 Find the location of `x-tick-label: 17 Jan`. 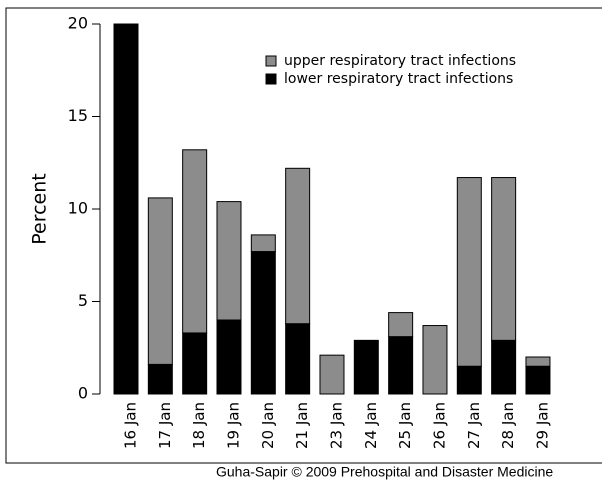

x-tick-label: 17 Jan is located at coordinates (165, 425).